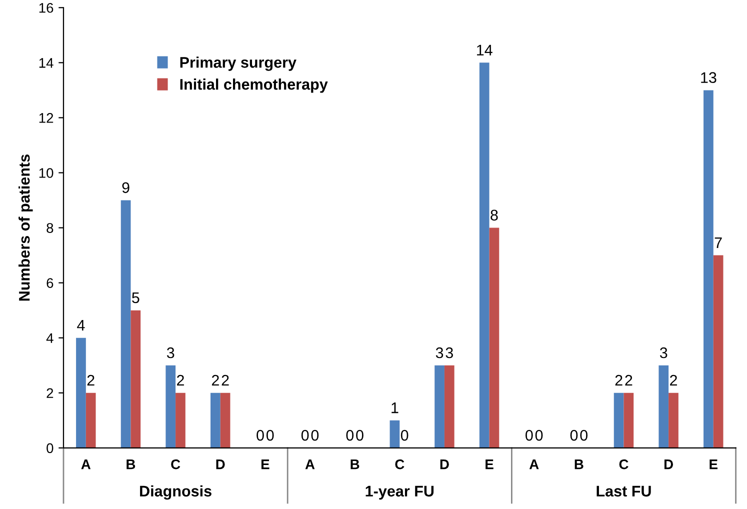 This screenshot has width=747, height=509. Describe the element at coordinates (176, 492) in the screenshot. I see `text: Diagnosis` at that location.